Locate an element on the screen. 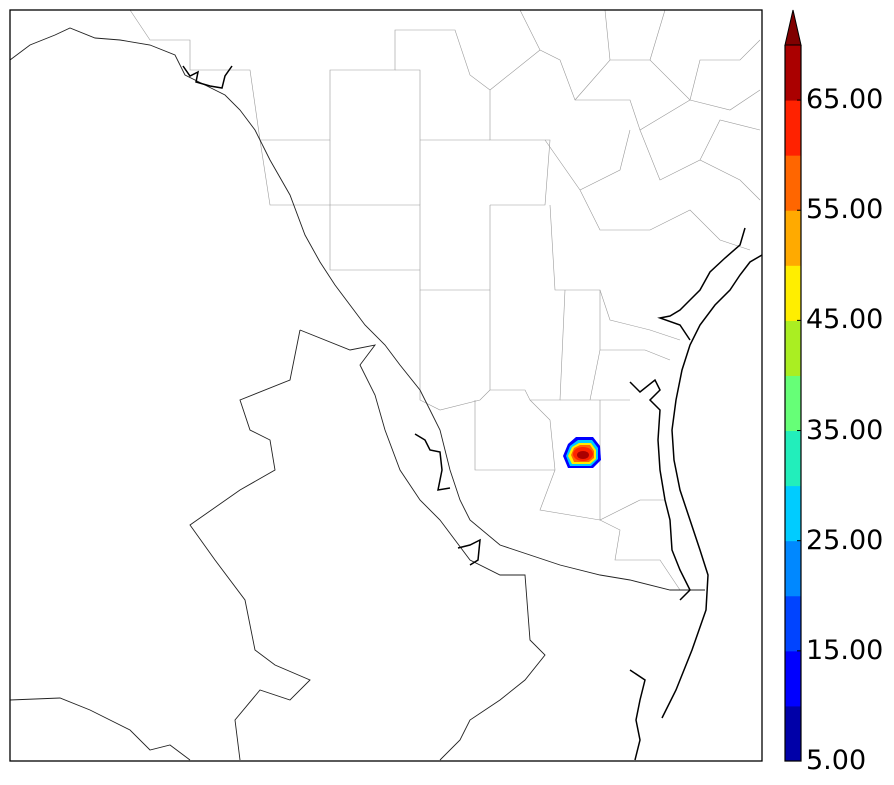  colorbar-tick-label: 35.00 is located at coordinates (845, 430).